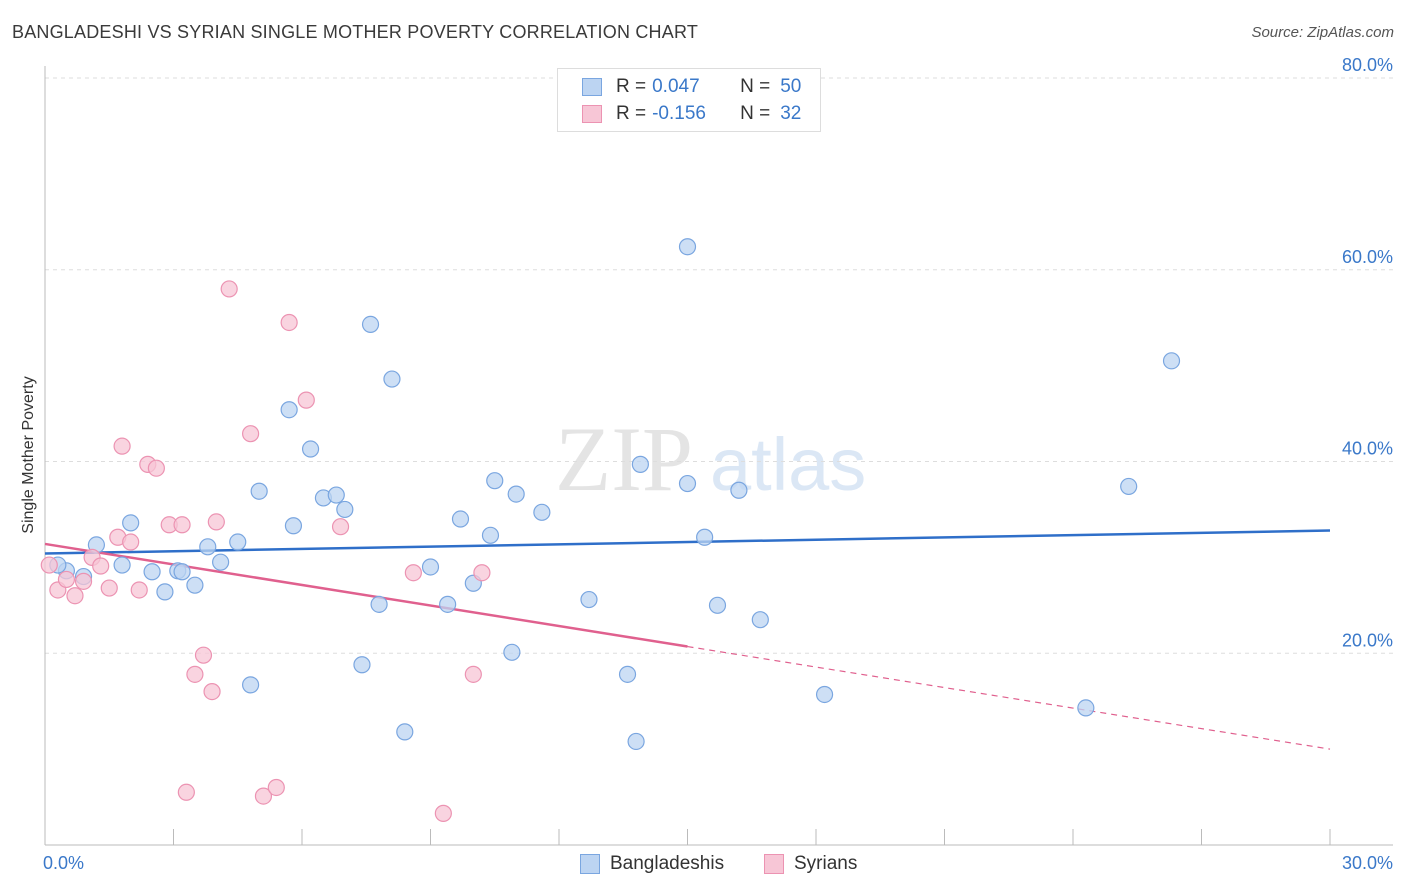  Describe the element at coordinates (1322, 32) in the screenshot. I see `source-label: Source: ZipAtlas.com` at that location.